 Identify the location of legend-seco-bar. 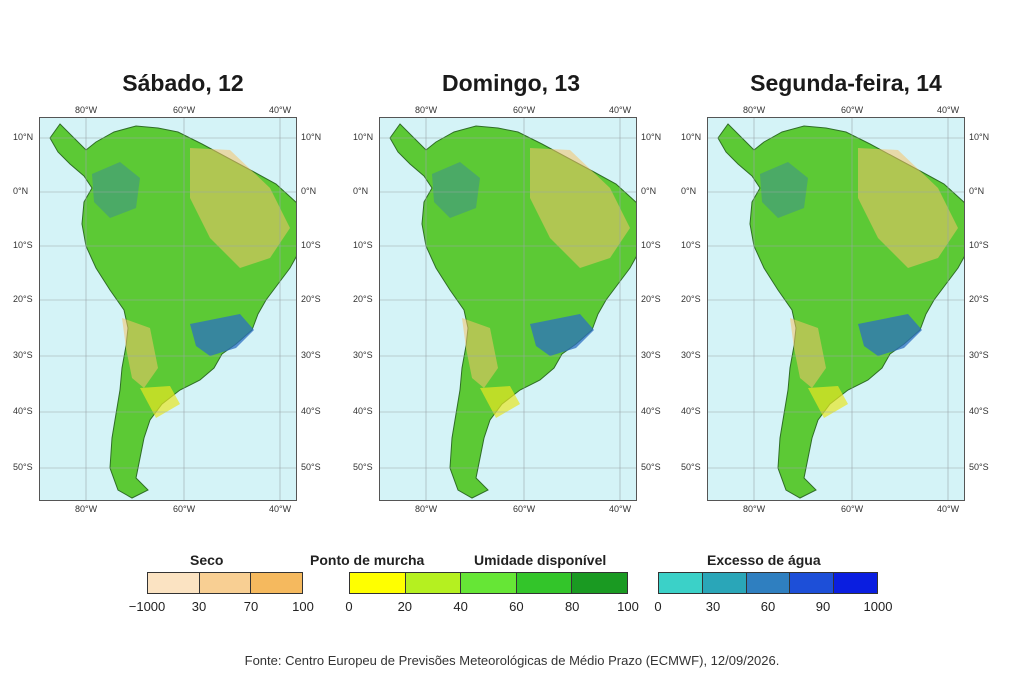
(225, 583).